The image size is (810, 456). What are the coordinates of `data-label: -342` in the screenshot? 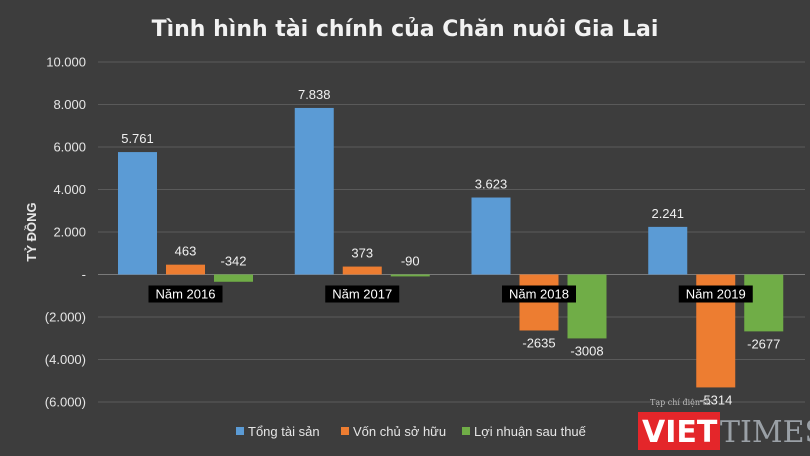 It's located at (233, 261).